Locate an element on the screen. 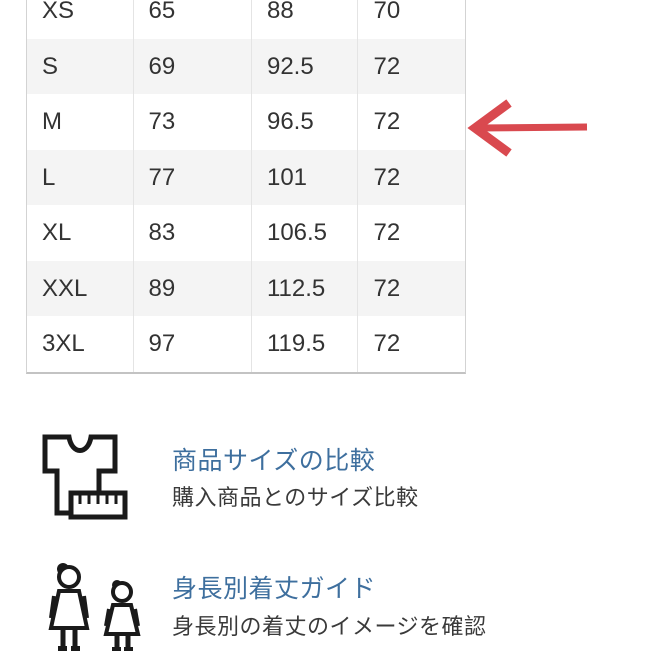  table-row-xs: XS 65 88 70 is located at coordinates (246, 19).